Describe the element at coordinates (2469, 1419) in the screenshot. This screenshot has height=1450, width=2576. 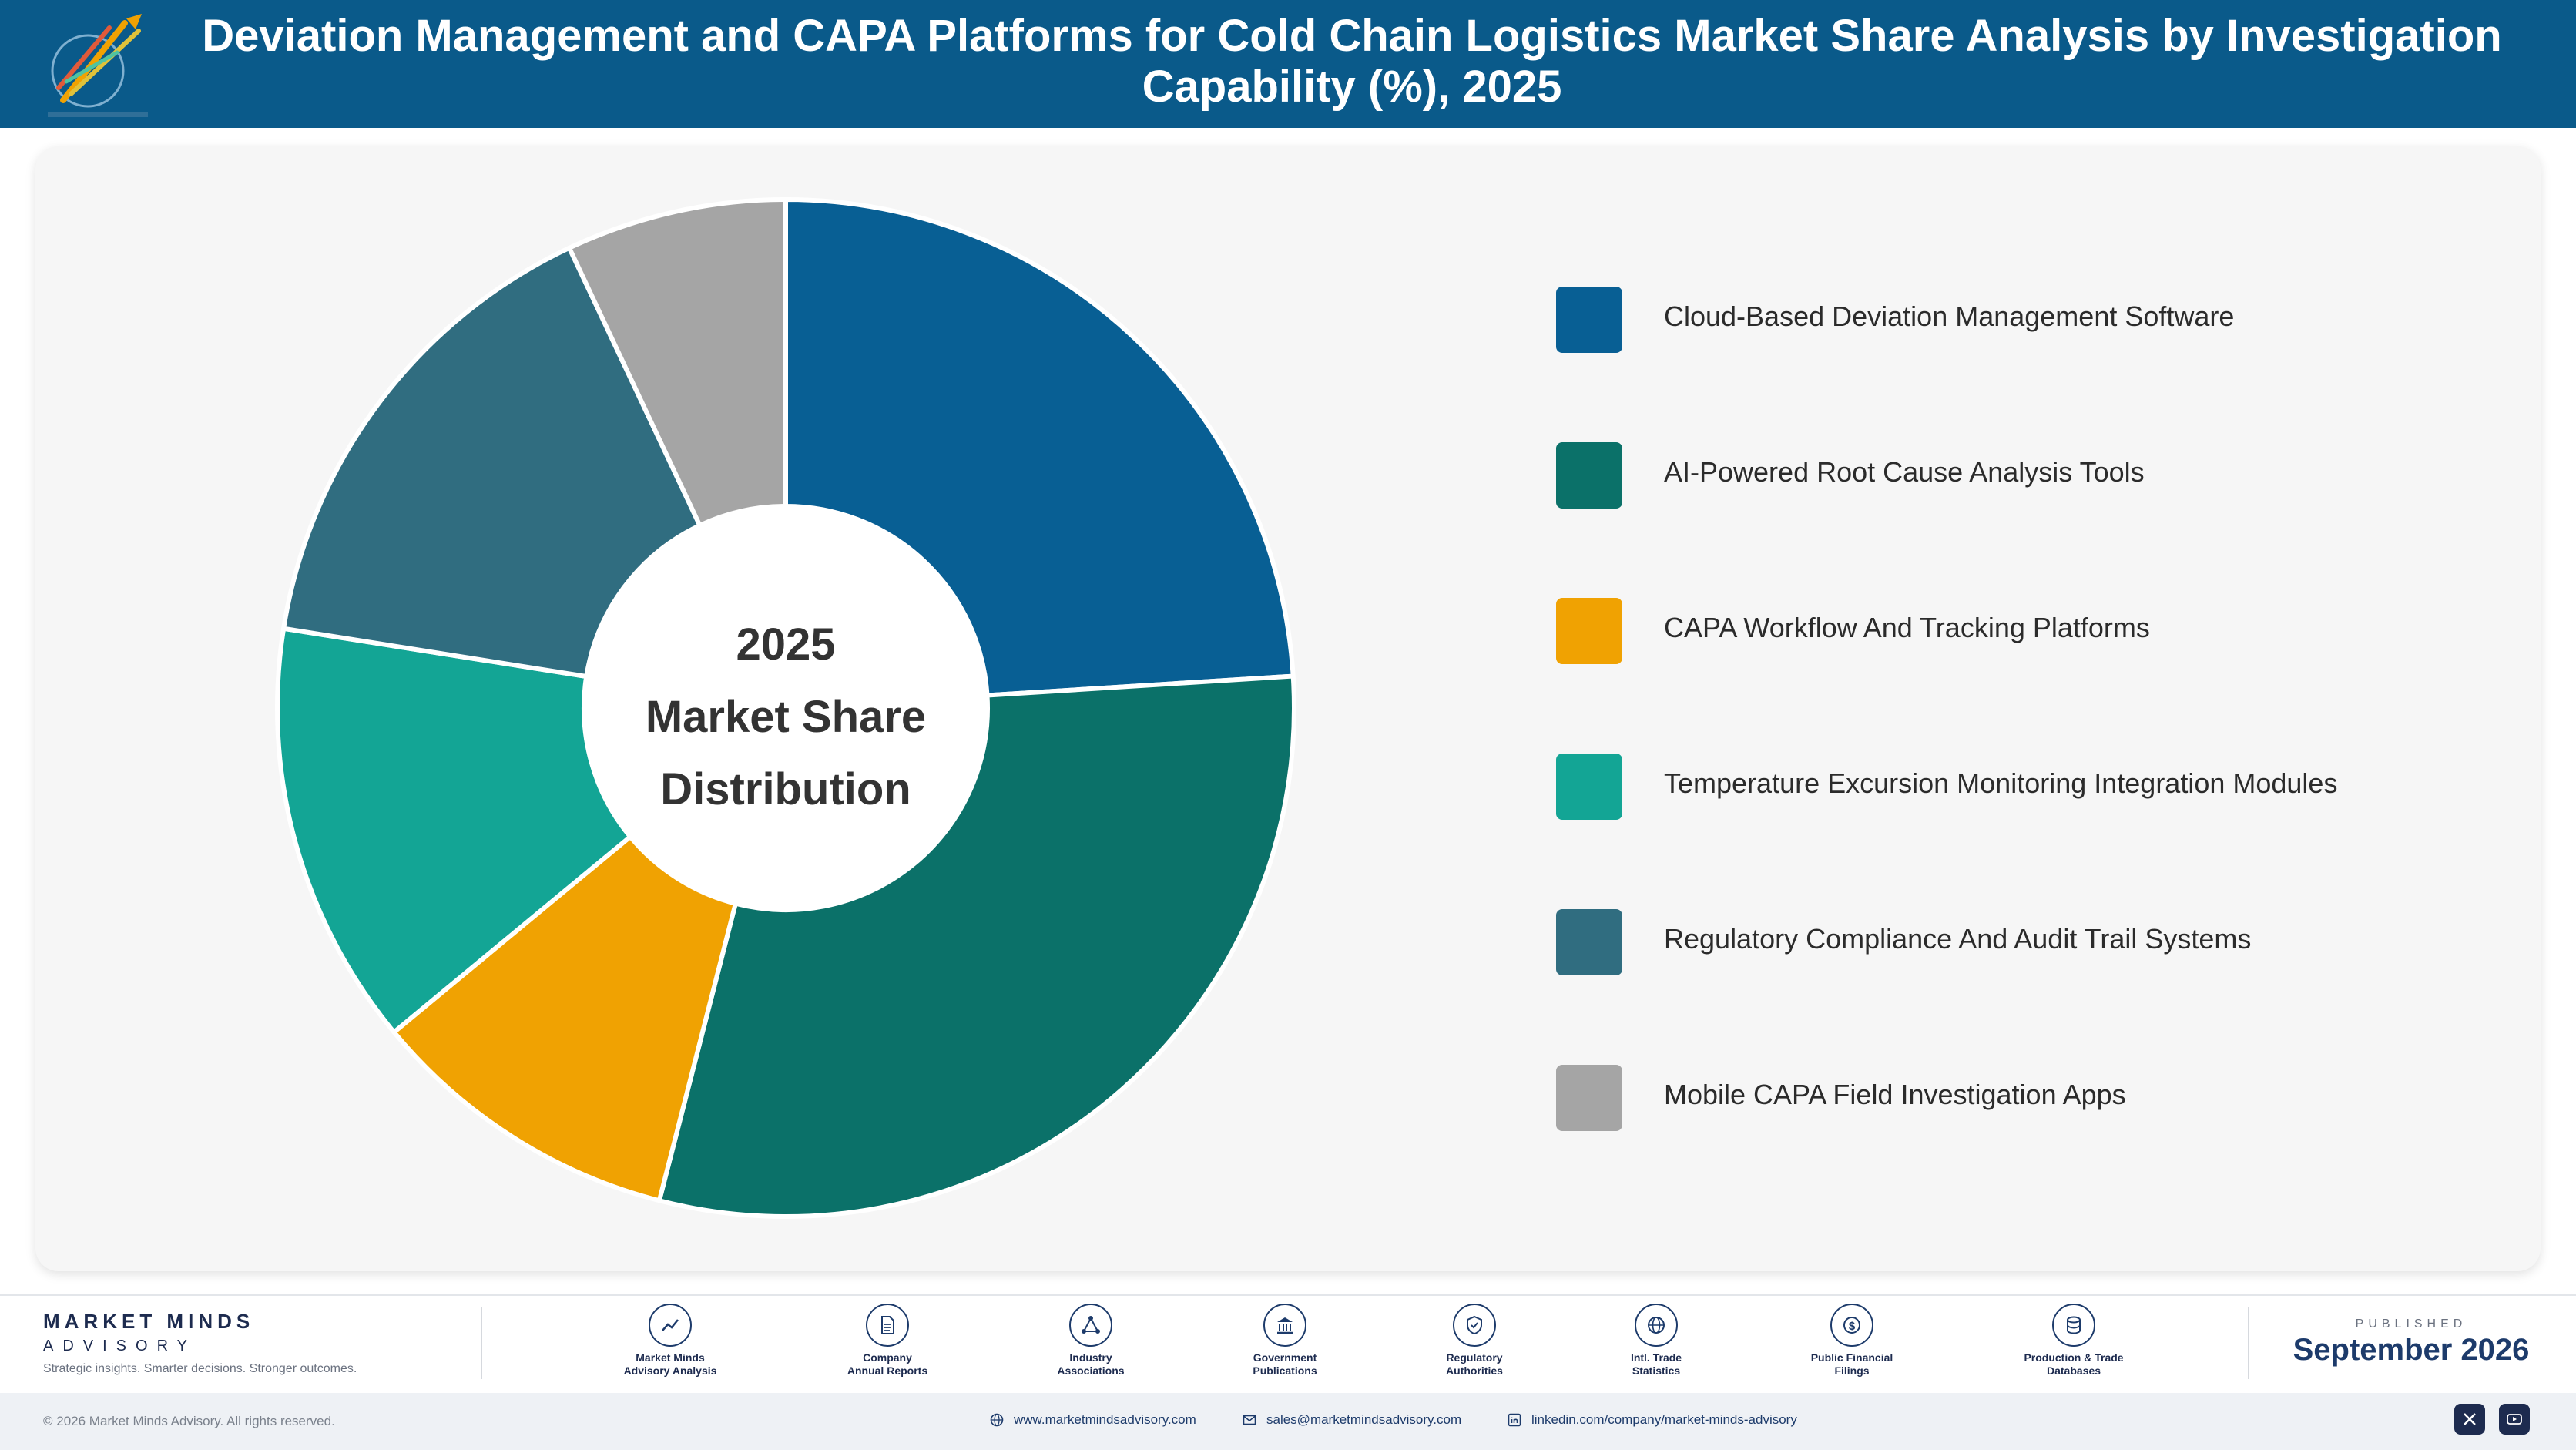
I see `x-icon` at that location.